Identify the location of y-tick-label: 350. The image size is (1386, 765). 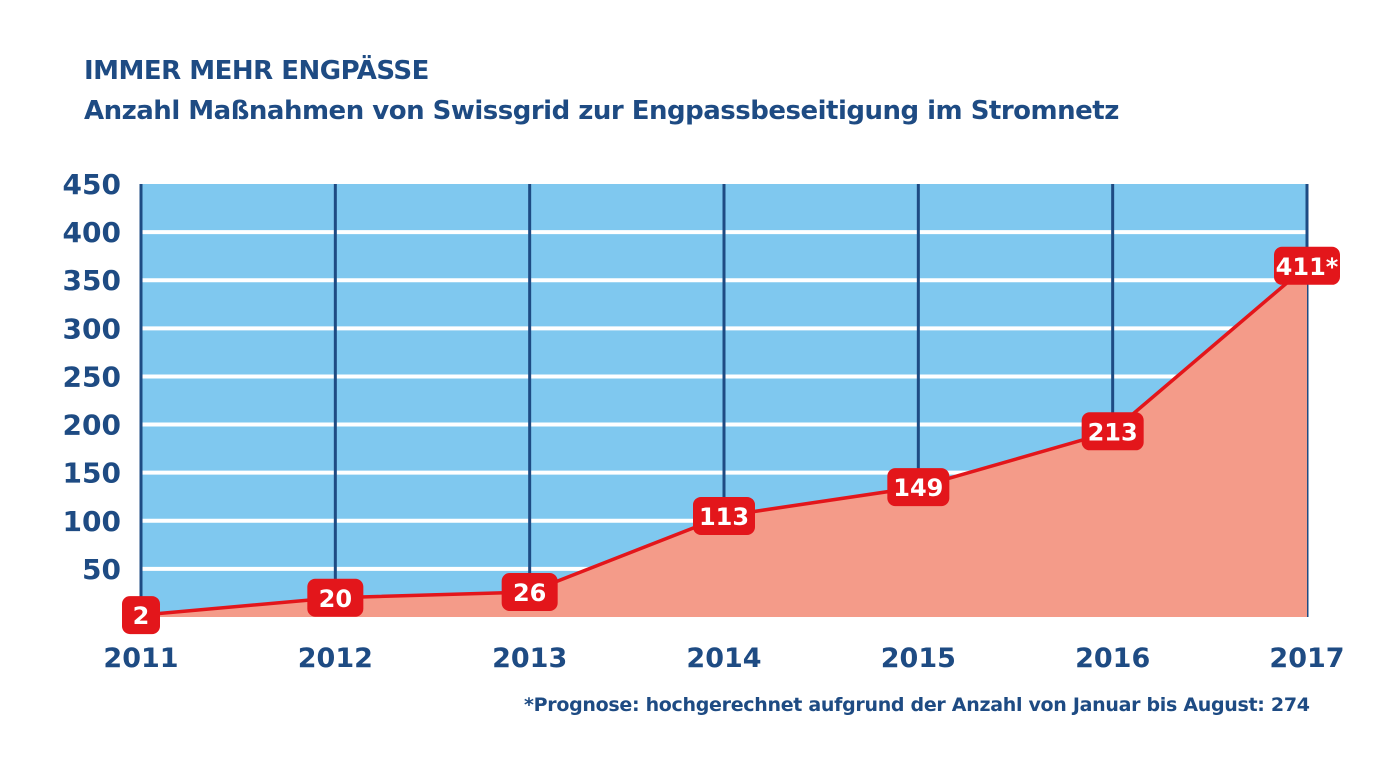
(92, 280).